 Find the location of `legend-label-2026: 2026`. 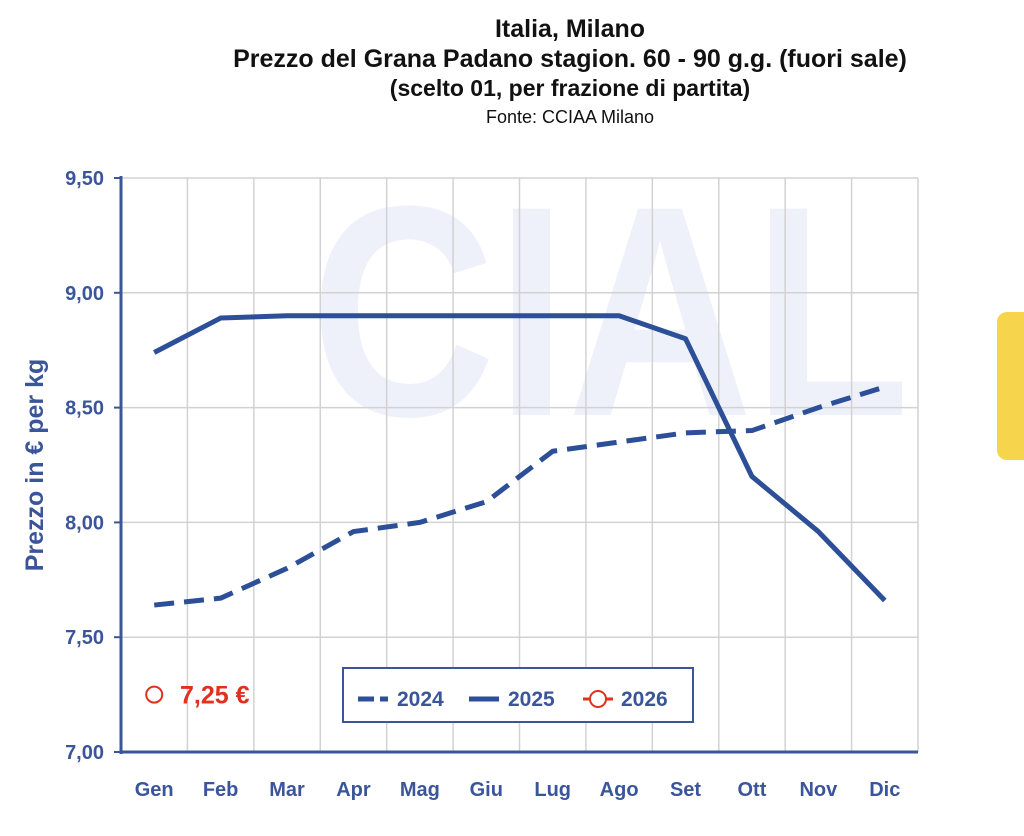

legend-label-2026: 2026 is located at coordinates (644, 699).